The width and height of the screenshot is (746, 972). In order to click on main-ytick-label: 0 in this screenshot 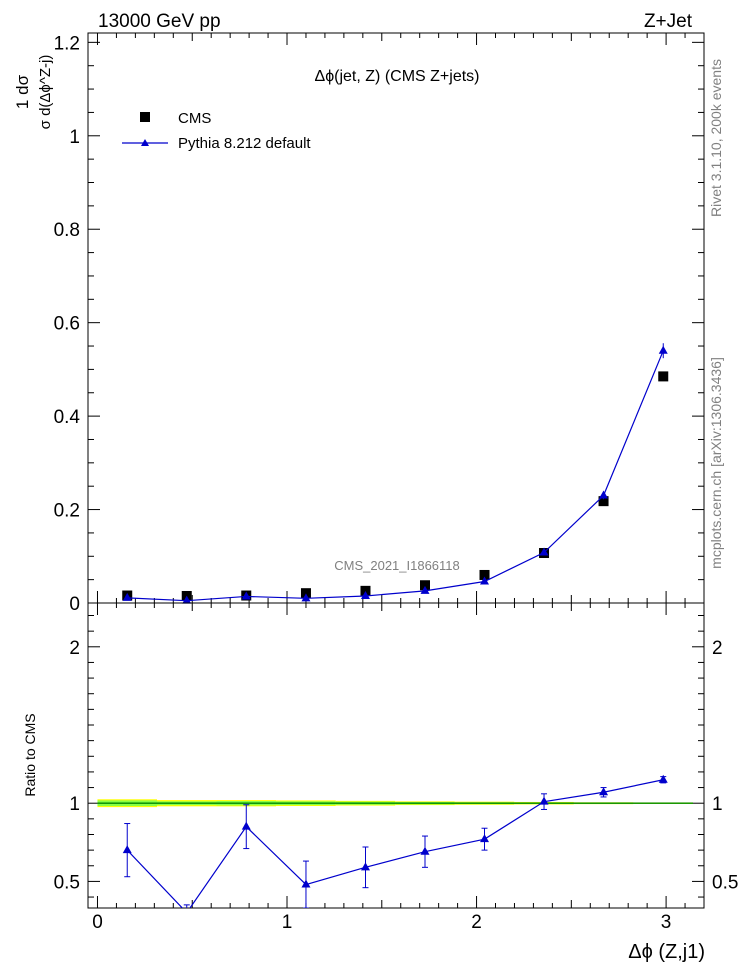, I will do `click(74, 604)`.